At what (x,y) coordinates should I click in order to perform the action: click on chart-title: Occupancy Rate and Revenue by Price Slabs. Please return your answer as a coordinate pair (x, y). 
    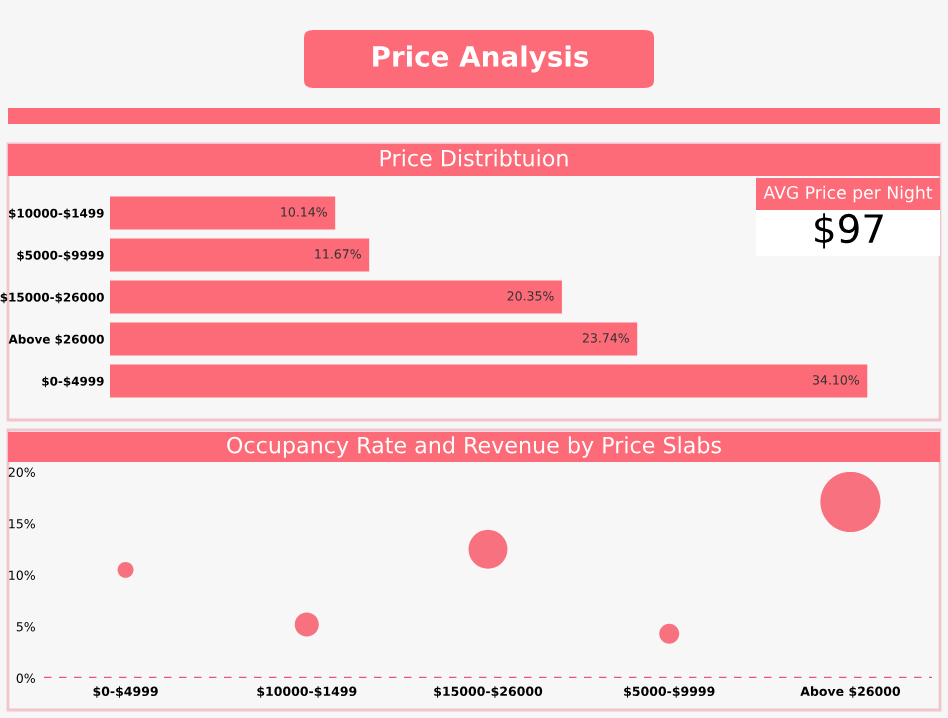
    Looking at the image, I should click on (474, 447).